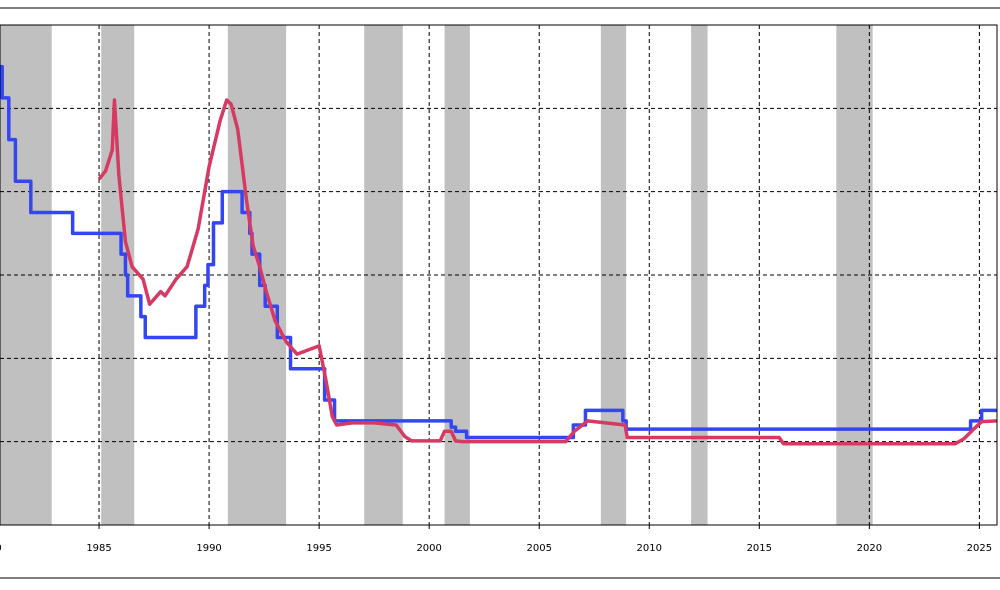  Describe the element at coordinates (208, 548) in the screenshot. I see `x-tick-label: 1990` at that location.